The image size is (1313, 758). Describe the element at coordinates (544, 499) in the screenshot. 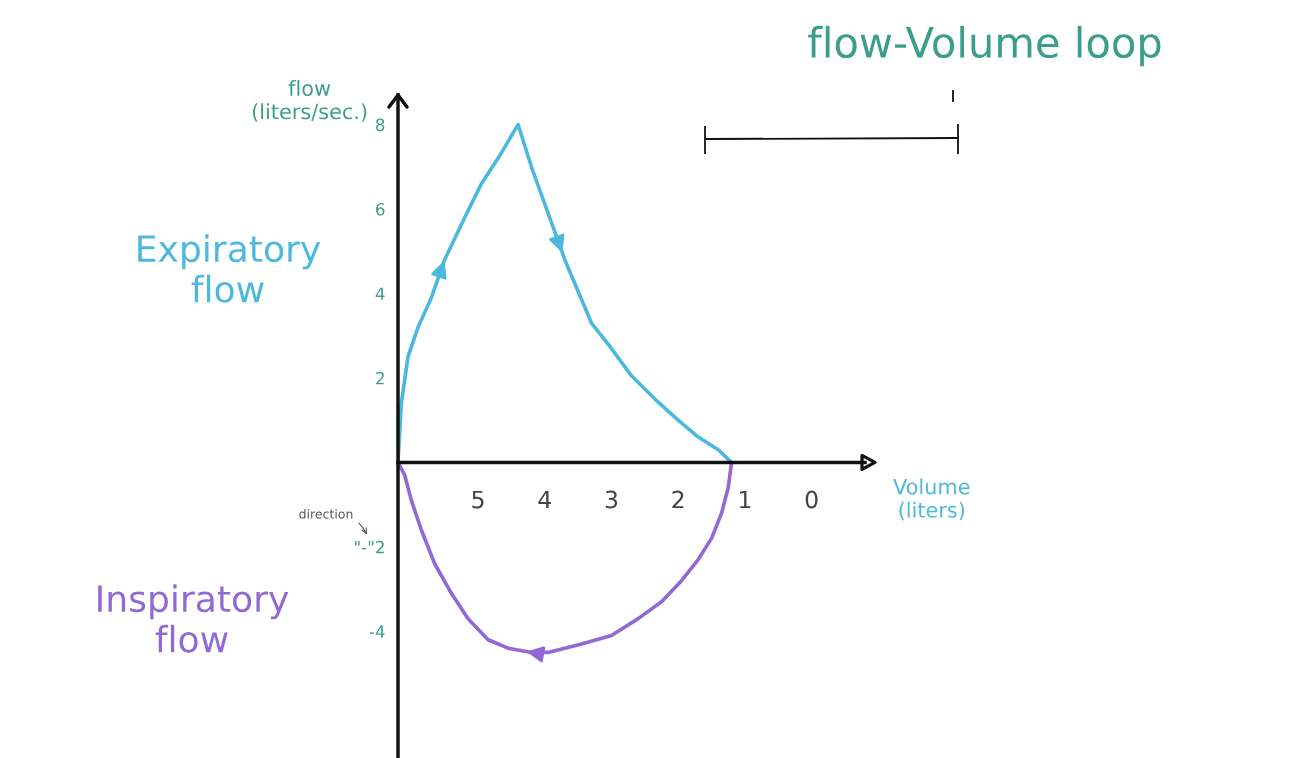

I see `x-tick-label: 4` at that location.